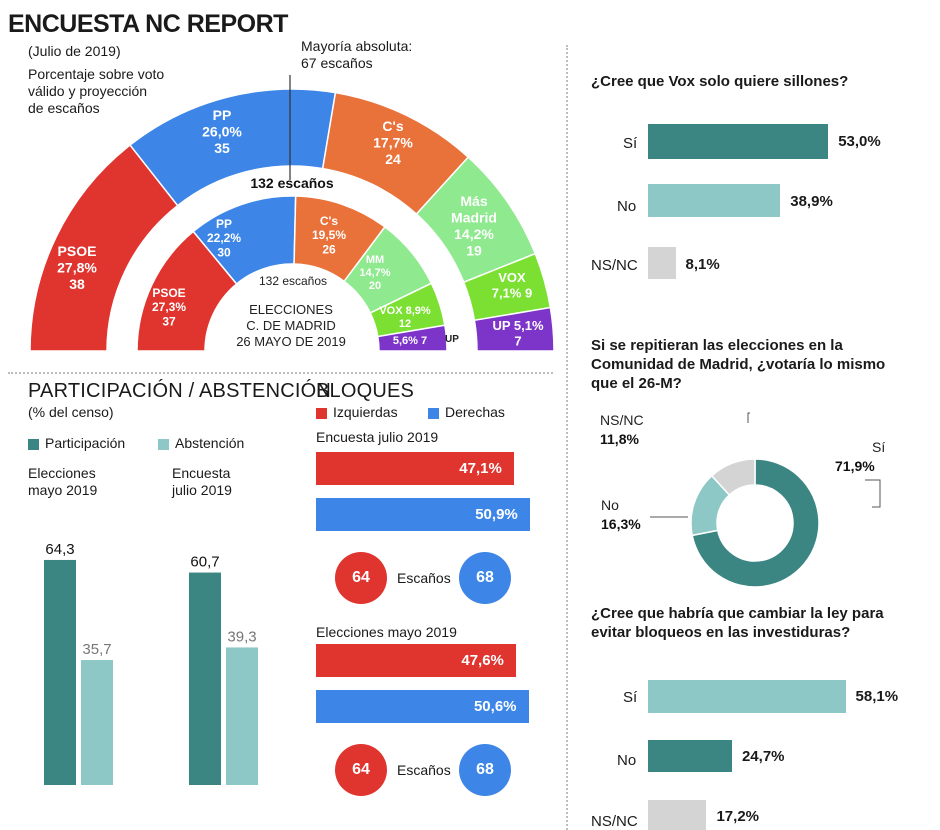 This screenshot has height=830, width=940. I want to click on bloques-group-2-label: Elecciones mayo 2019, so click(386, 632).